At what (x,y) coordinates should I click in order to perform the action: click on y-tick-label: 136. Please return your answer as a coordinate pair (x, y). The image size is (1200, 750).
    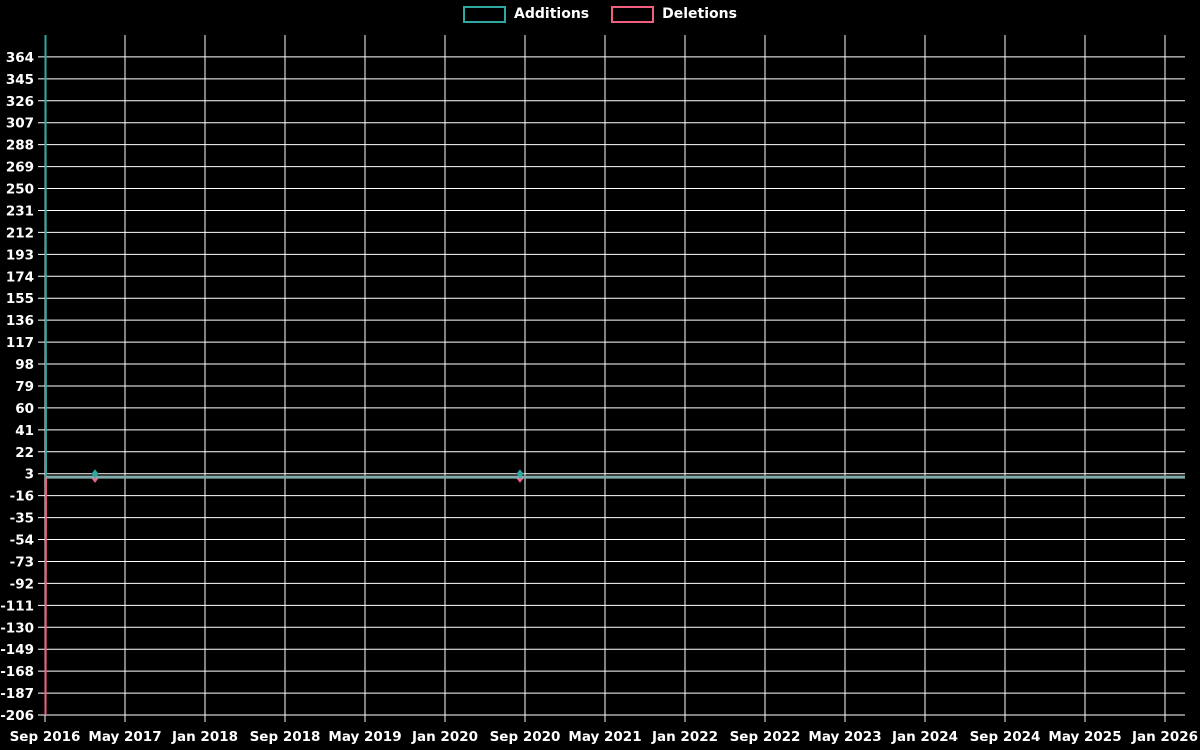
    Looking at the image, I should click on (20, 321).